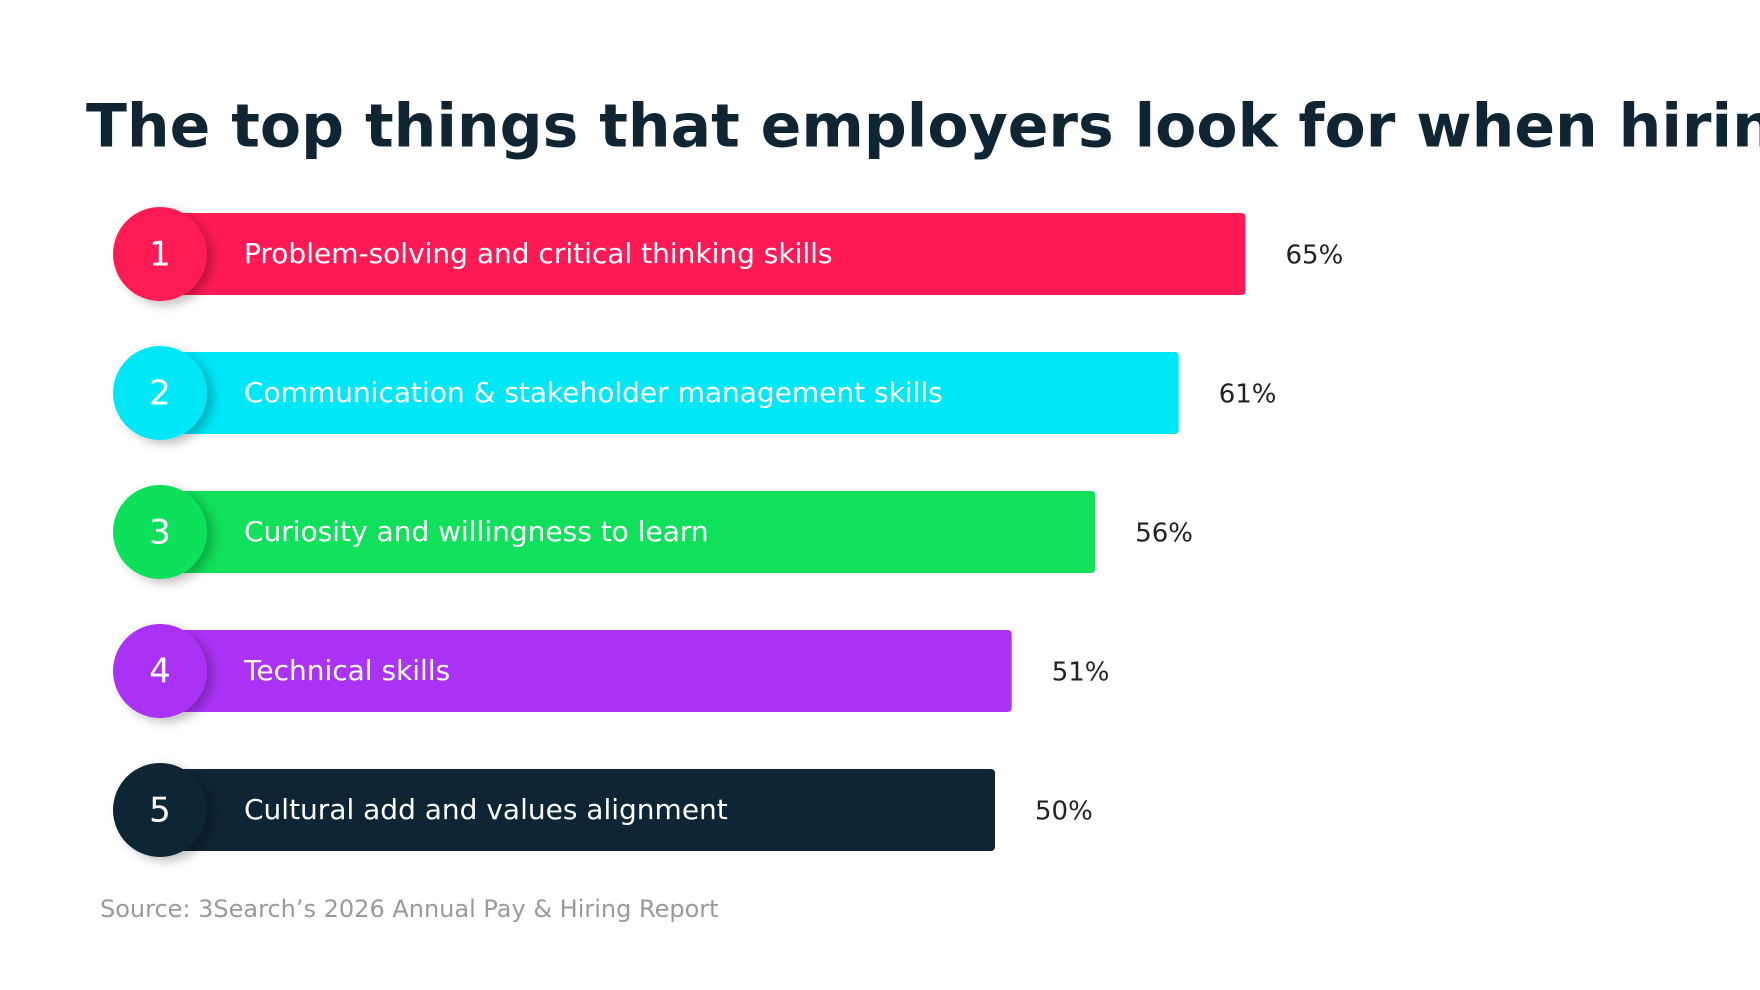 This screenshot has height=990, width=1760. I want to click on rank-label: 3, so click(160, 533).